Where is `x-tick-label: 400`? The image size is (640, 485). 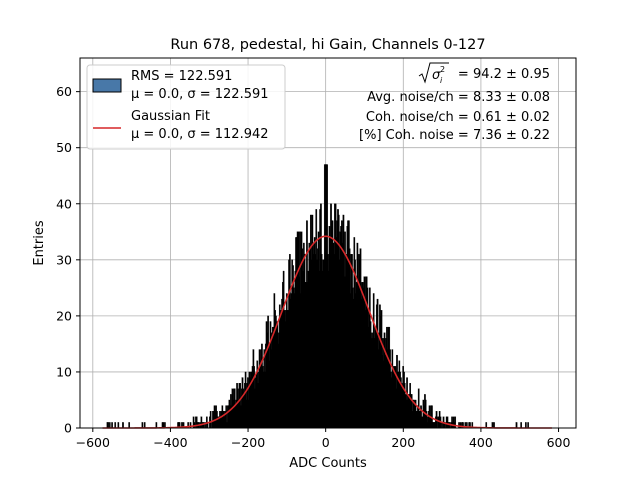
x-tick-label: 400 is located at coordinates (481, 442).